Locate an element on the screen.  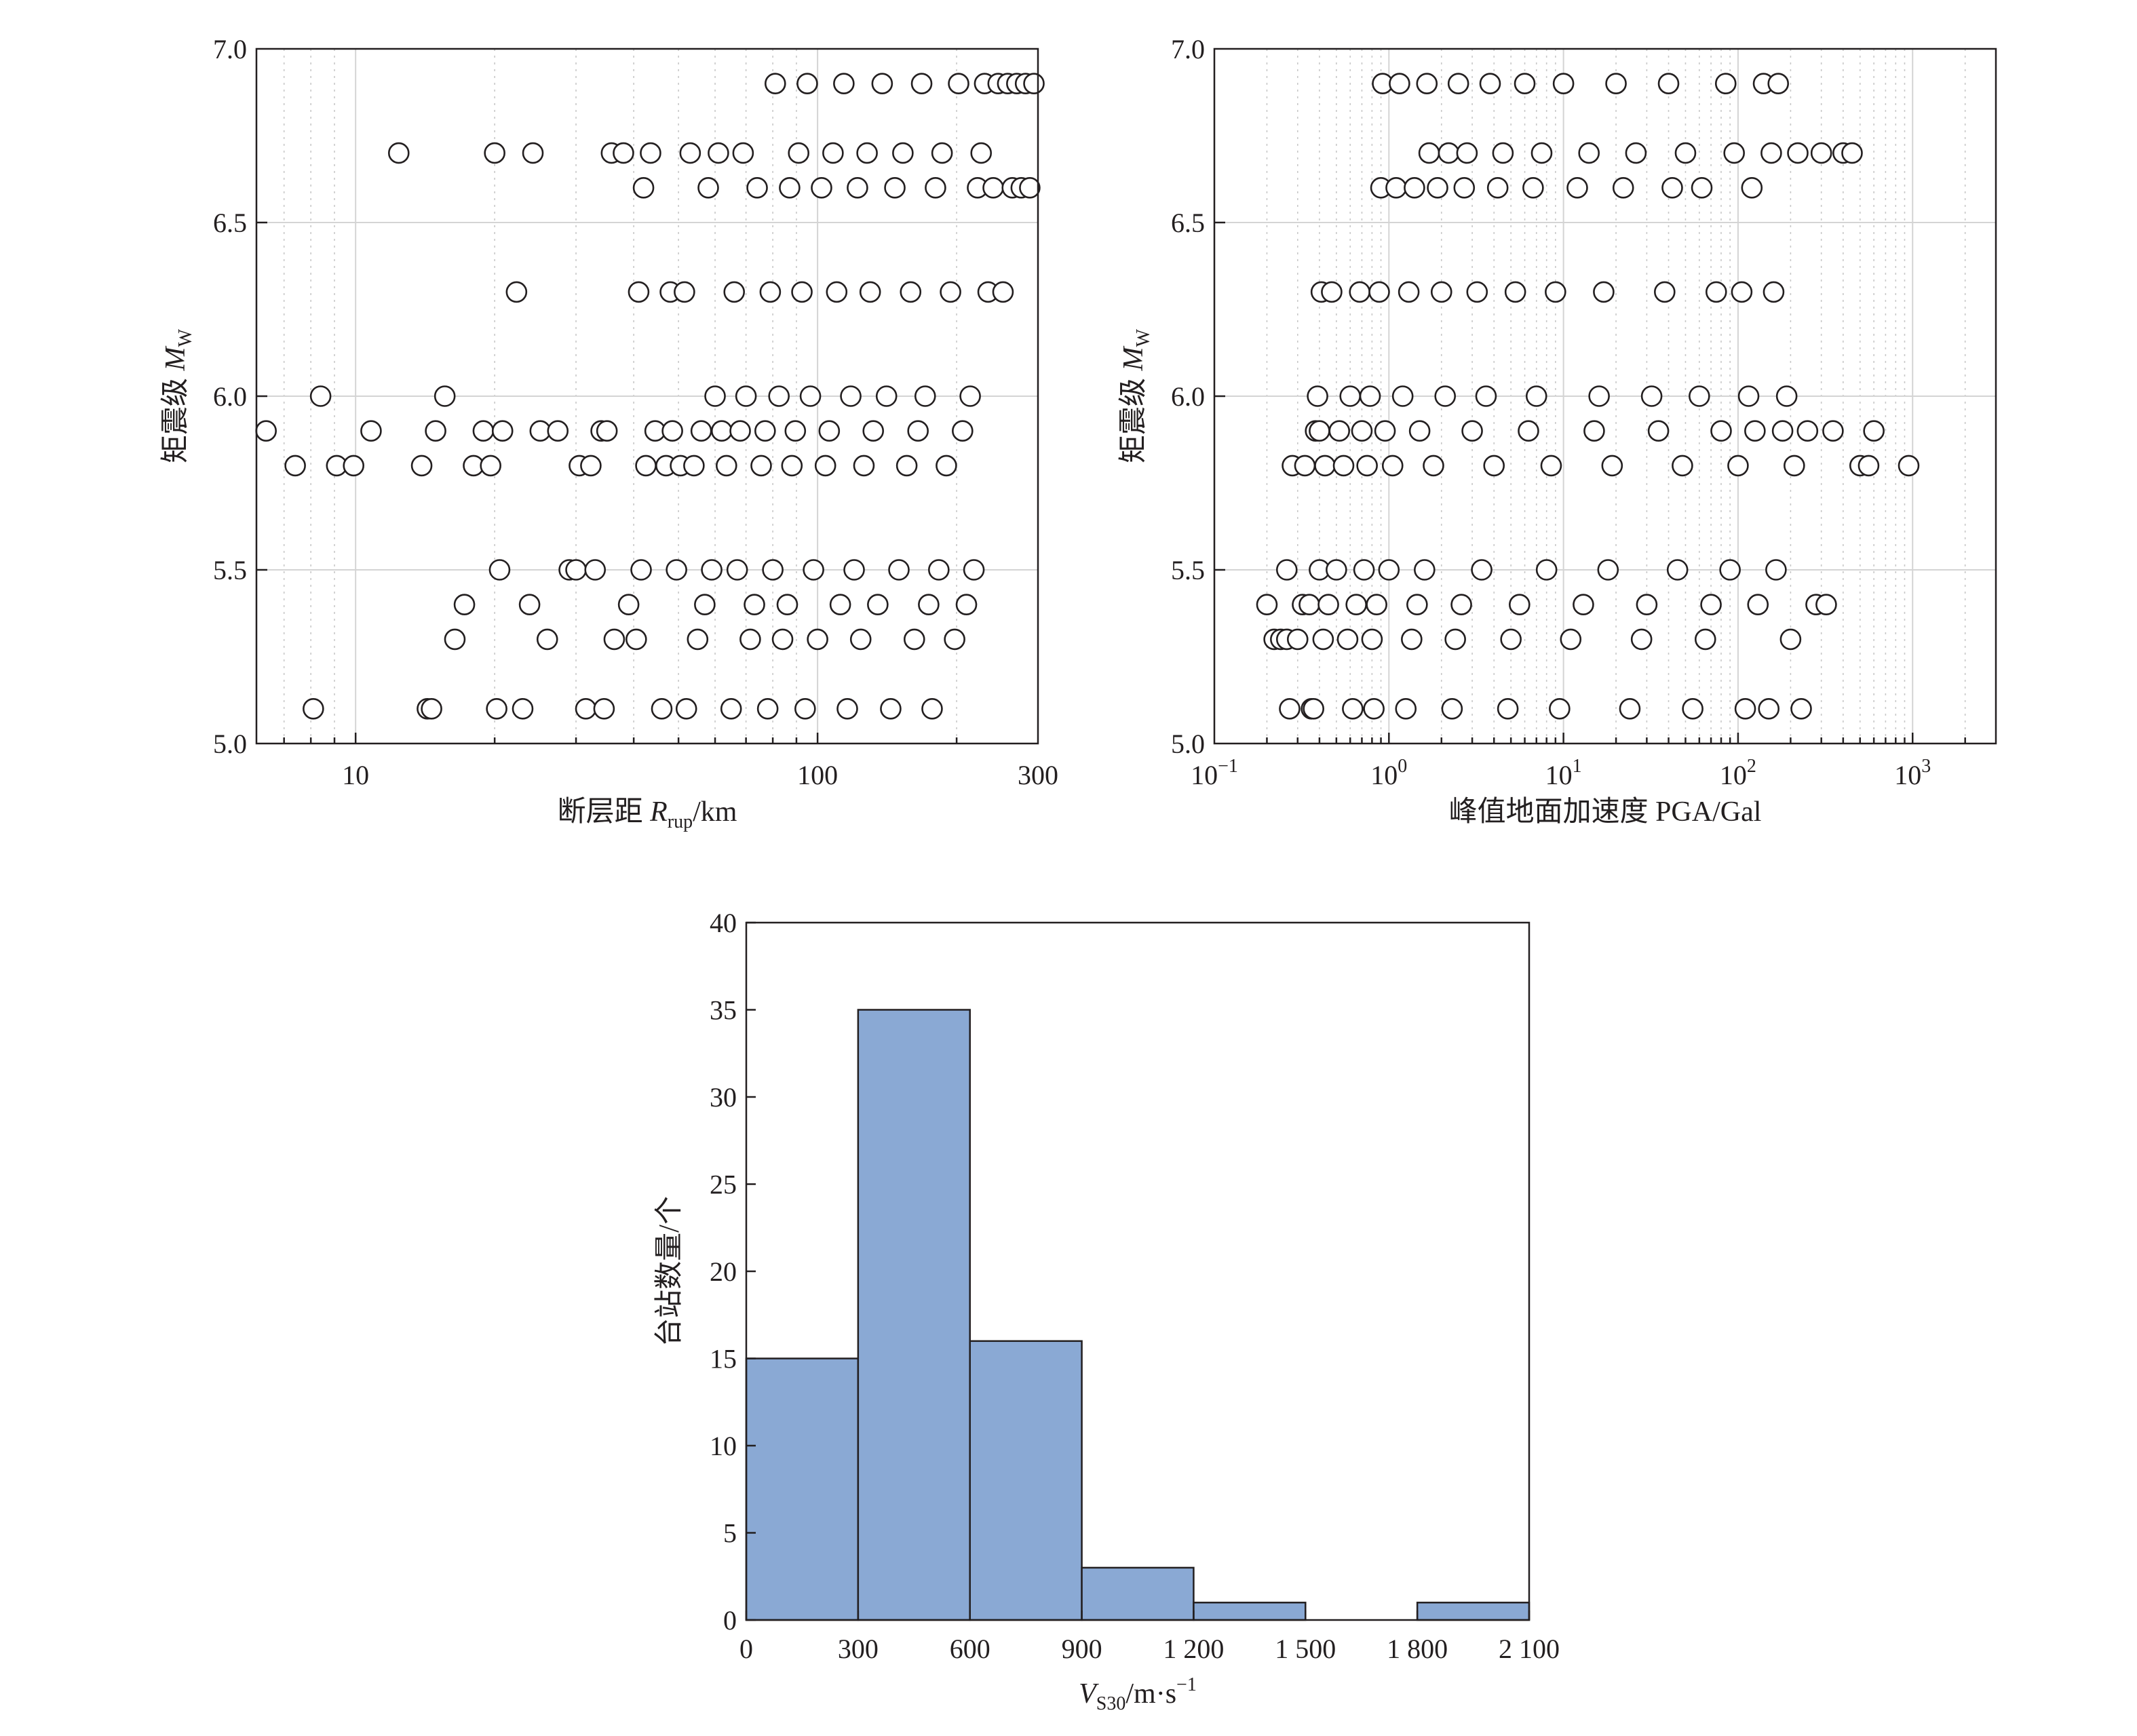
y-tick-label: 5.0 is located at coordinates (230, 744).